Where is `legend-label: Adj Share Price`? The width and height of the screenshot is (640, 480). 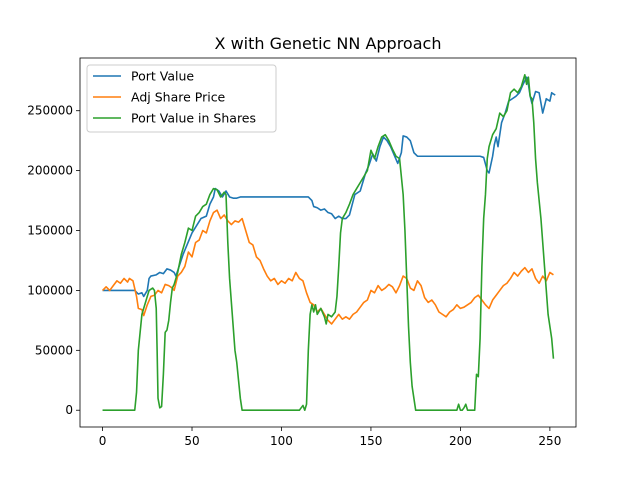 legend-label: Adj Share Price is located at coordinates (178, 97).